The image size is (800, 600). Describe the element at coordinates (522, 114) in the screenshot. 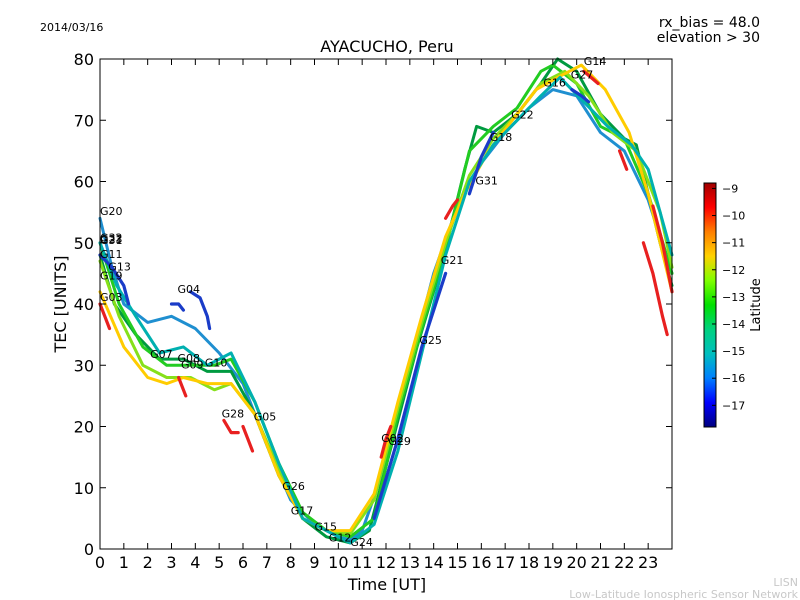

I see `sat-label-G22: G22` at that location.